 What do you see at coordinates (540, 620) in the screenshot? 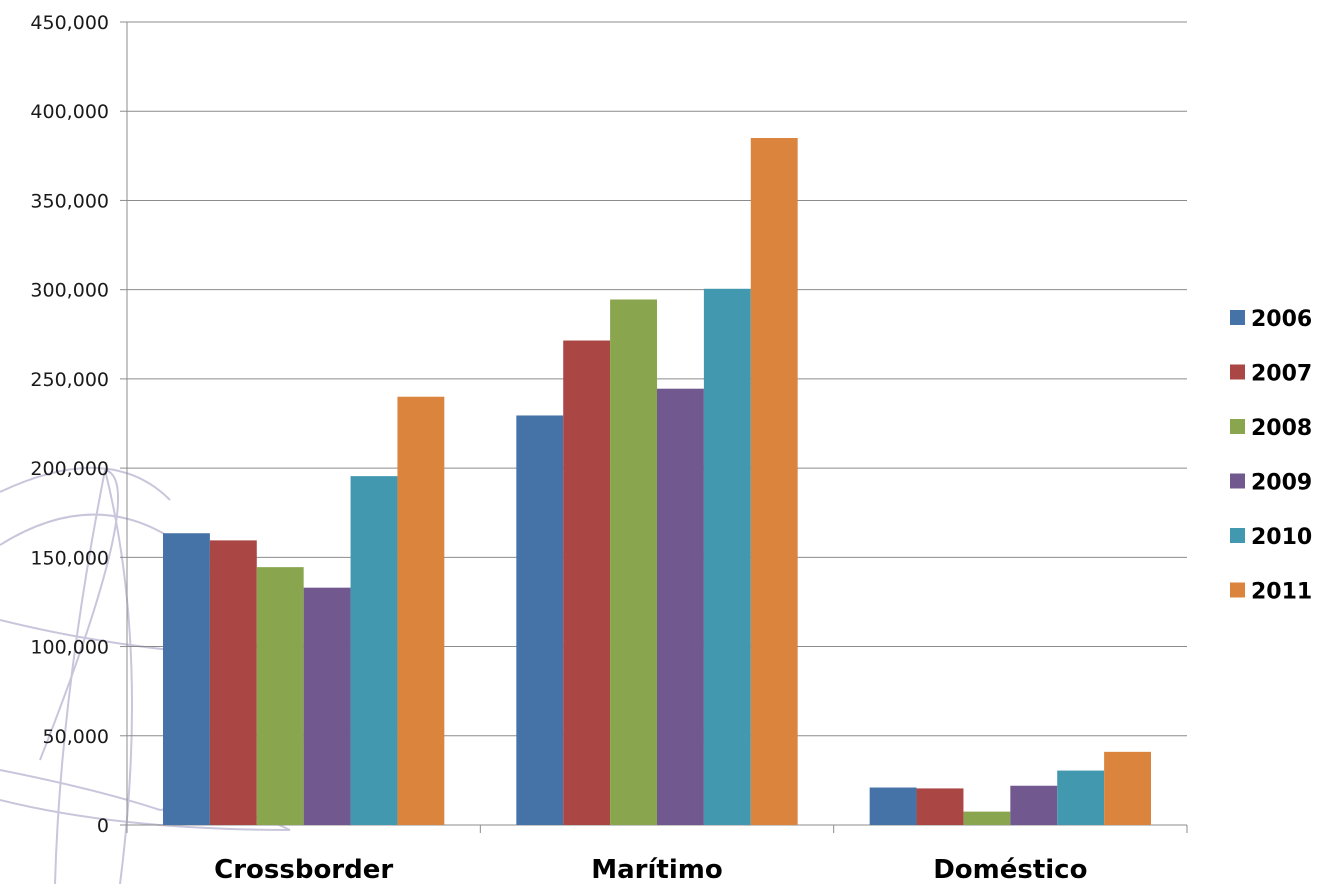
I see `bar-marítimo-2006` at bounding box center [540, 620].